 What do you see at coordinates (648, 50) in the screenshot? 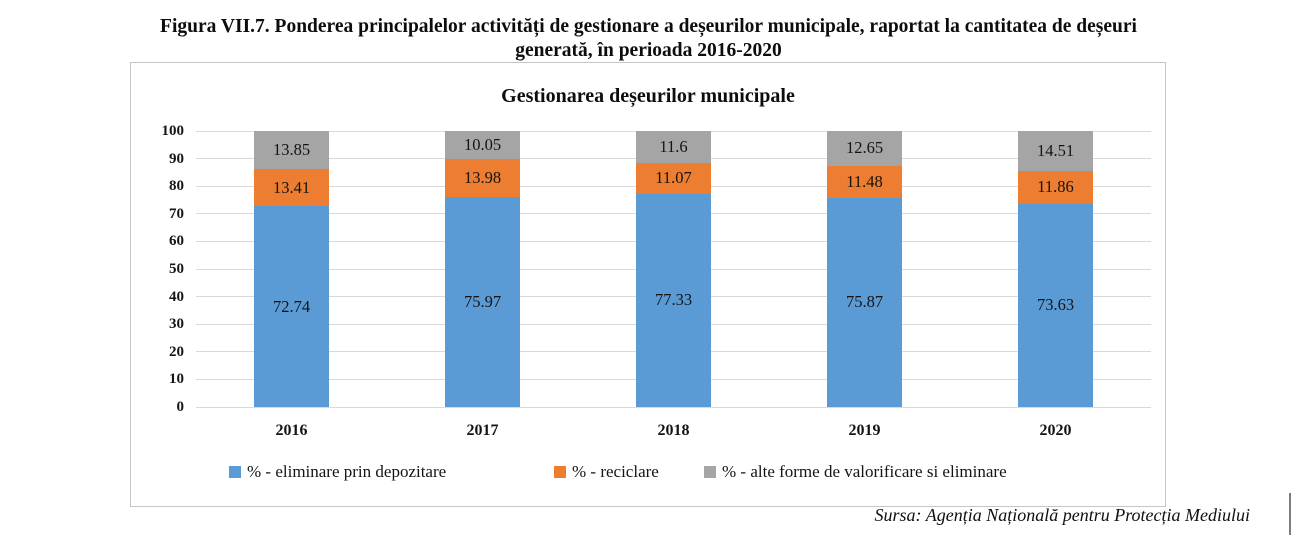
I see `figure-caption-line2: generată, în perioada 2016-2020` at bounding box center [648, 50].